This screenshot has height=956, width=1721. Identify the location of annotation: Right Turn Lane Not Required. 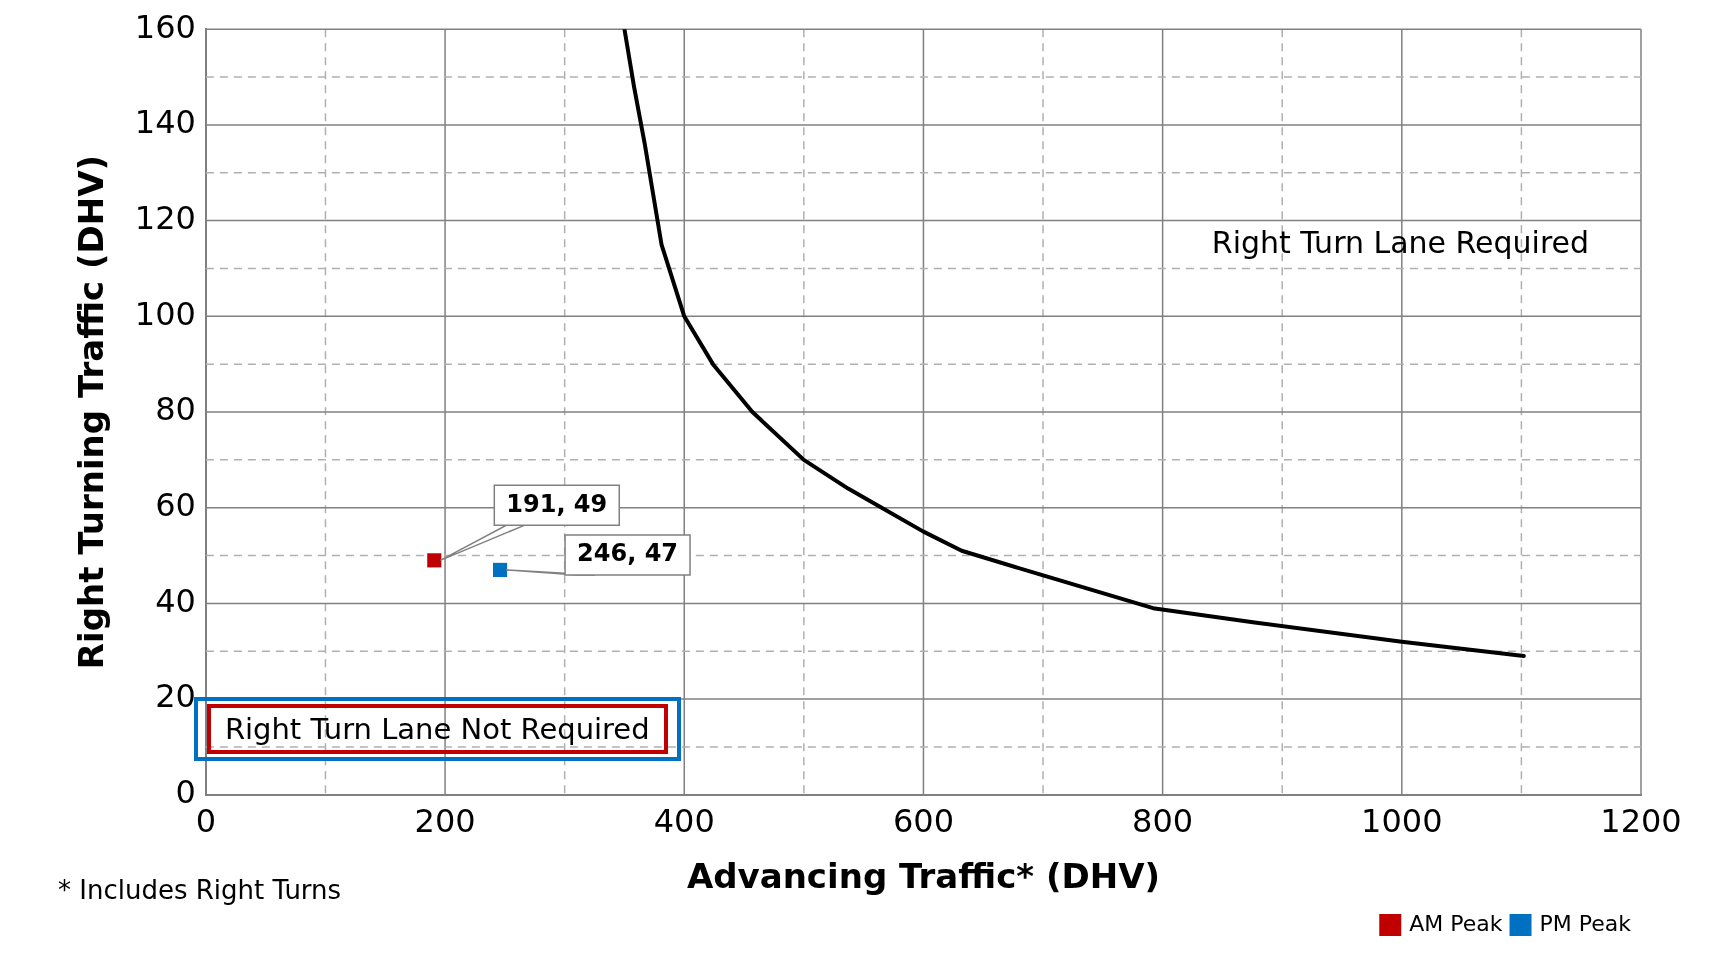
(437, 729).